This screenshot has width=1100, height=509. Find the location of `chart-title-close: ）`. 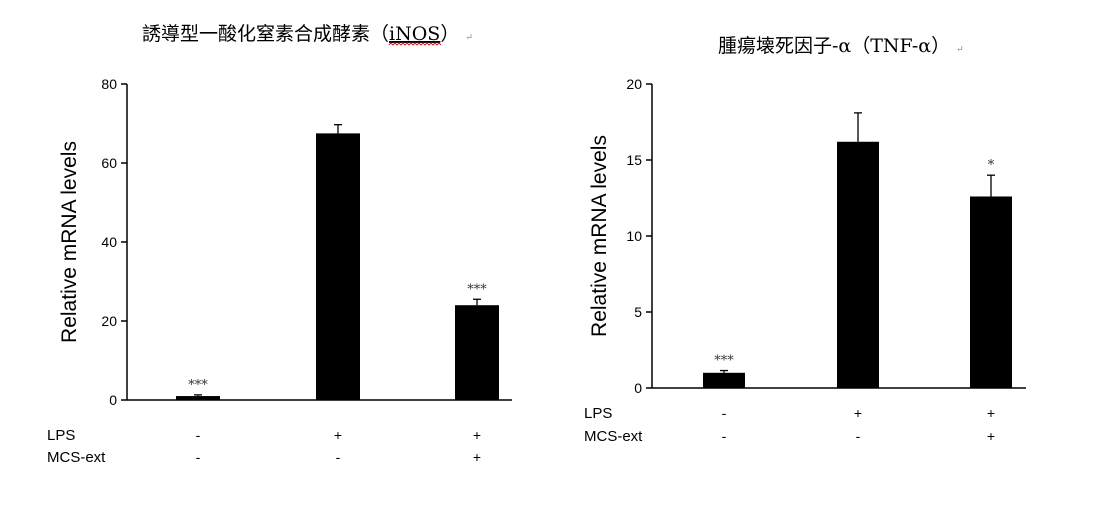

chart-title-close: ） is located at coordinates (449, 34).